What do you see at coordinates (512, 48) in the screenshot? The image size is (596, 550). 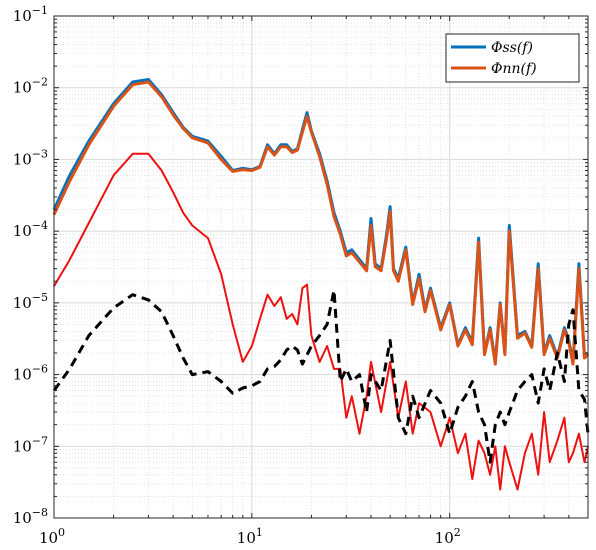 I see `legend-label-1: Φss(f)` at bounding box center [512, 48].